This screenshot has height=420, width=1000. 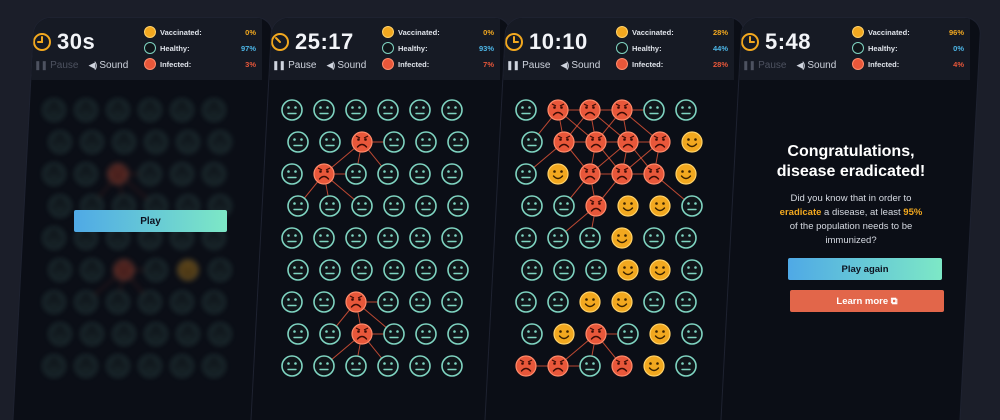 What do you see at coordinates (865, 269) in the screenshot?
I see `play-again-button: Play again` at bounding box center [865, 269].